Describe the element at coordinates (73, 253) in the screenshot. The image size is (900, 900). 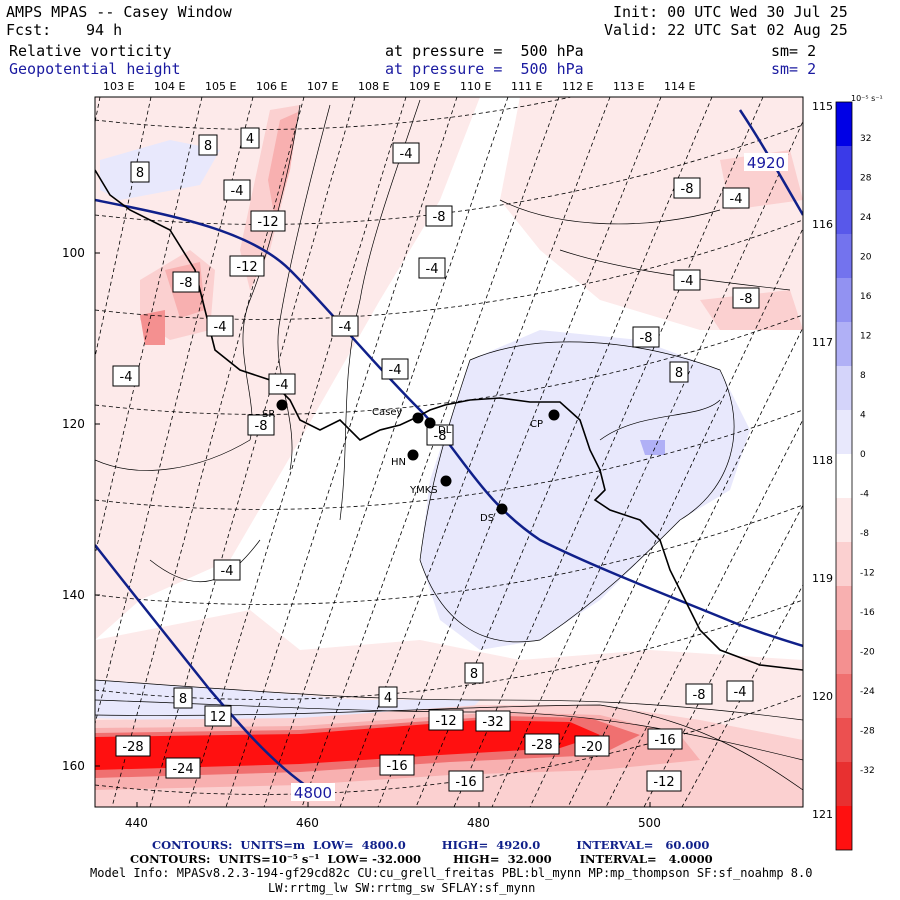
I see `y-tick-label: 100` at that location.